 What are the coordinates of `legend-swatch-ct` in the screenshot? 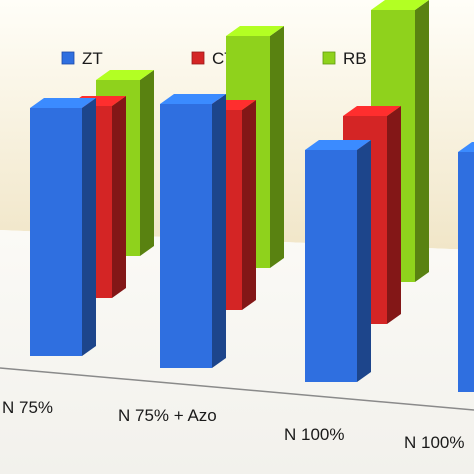 It's located at (198, 58).